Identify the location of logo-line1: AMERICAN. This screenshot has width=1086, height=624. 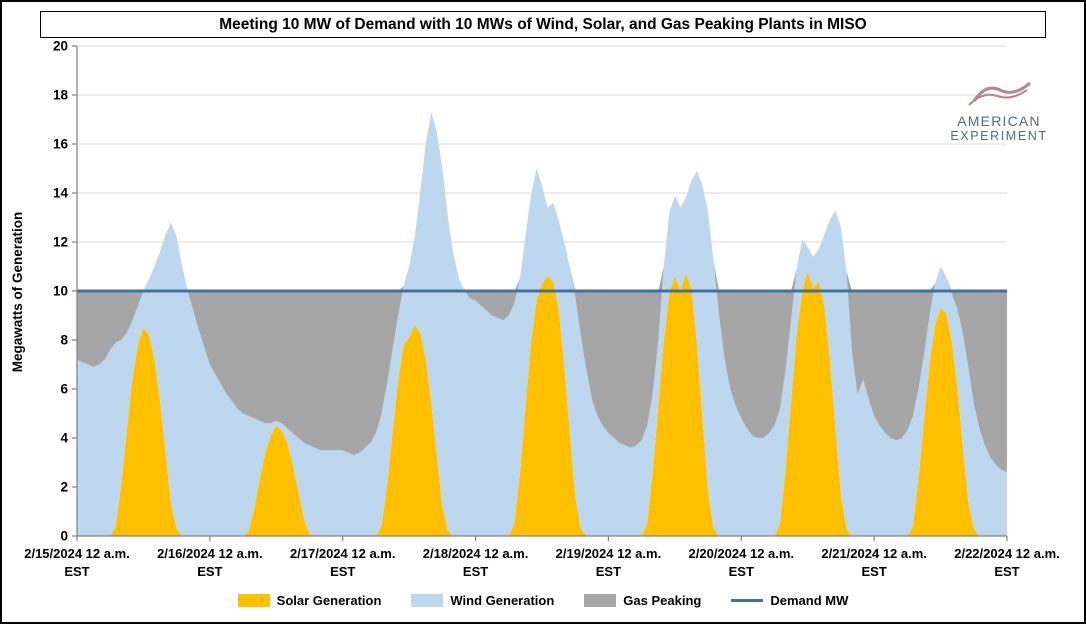
(999, 121).